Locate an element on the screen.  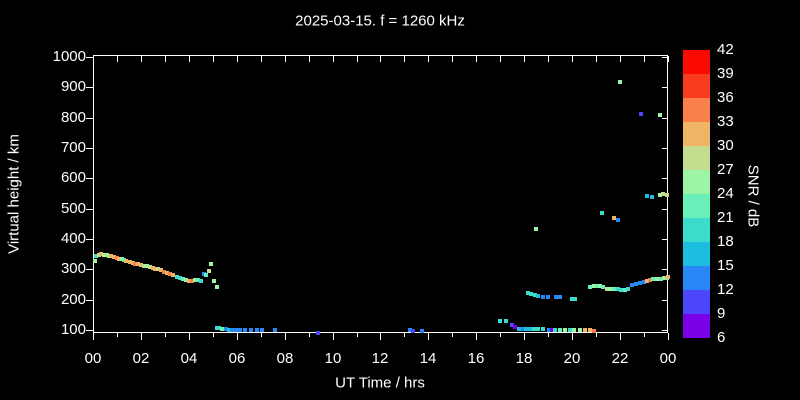
x-tick-label: 08 is located at coordinates (285, 358).